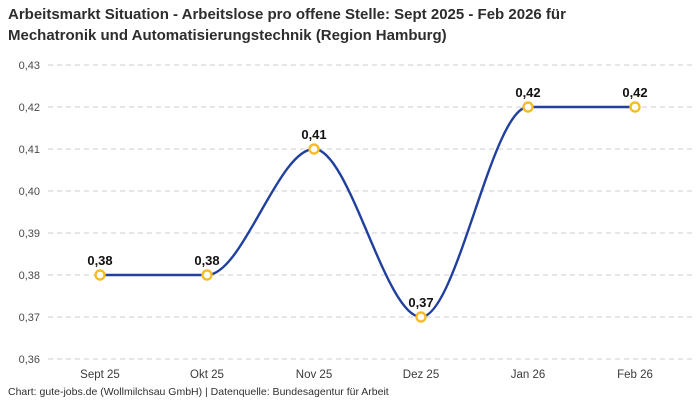  Describe the element at coordinates (29, 192) in the screenshot. I see `y-tick-label: 0,40` at that location.